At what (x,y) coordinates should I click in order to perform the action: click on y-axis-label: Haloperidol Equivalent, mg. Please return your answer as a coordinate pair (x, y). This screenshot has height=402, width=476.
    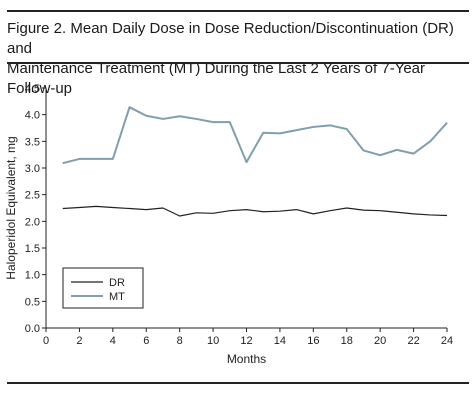
    Looking at the image, I should click on (11, 207).